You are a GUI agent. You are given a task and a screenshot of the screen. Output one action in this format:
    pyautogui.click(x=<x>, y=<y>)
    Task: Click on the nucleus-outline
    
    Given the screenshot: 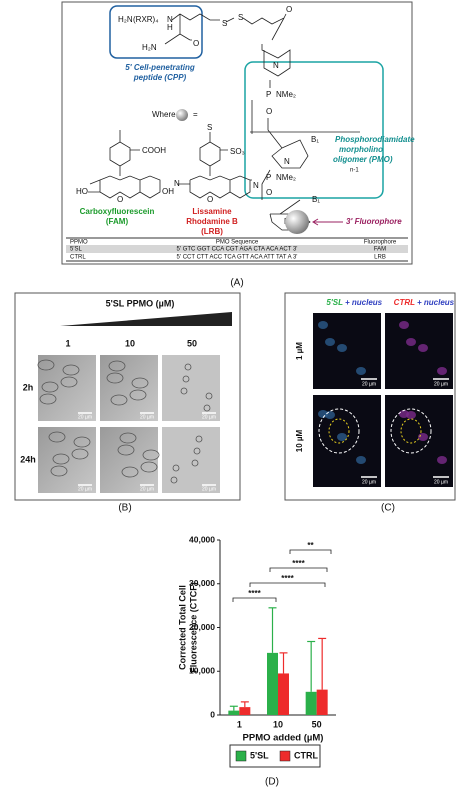 What is the action you would take?
    pyautogui.click(x=339, y=431)
    